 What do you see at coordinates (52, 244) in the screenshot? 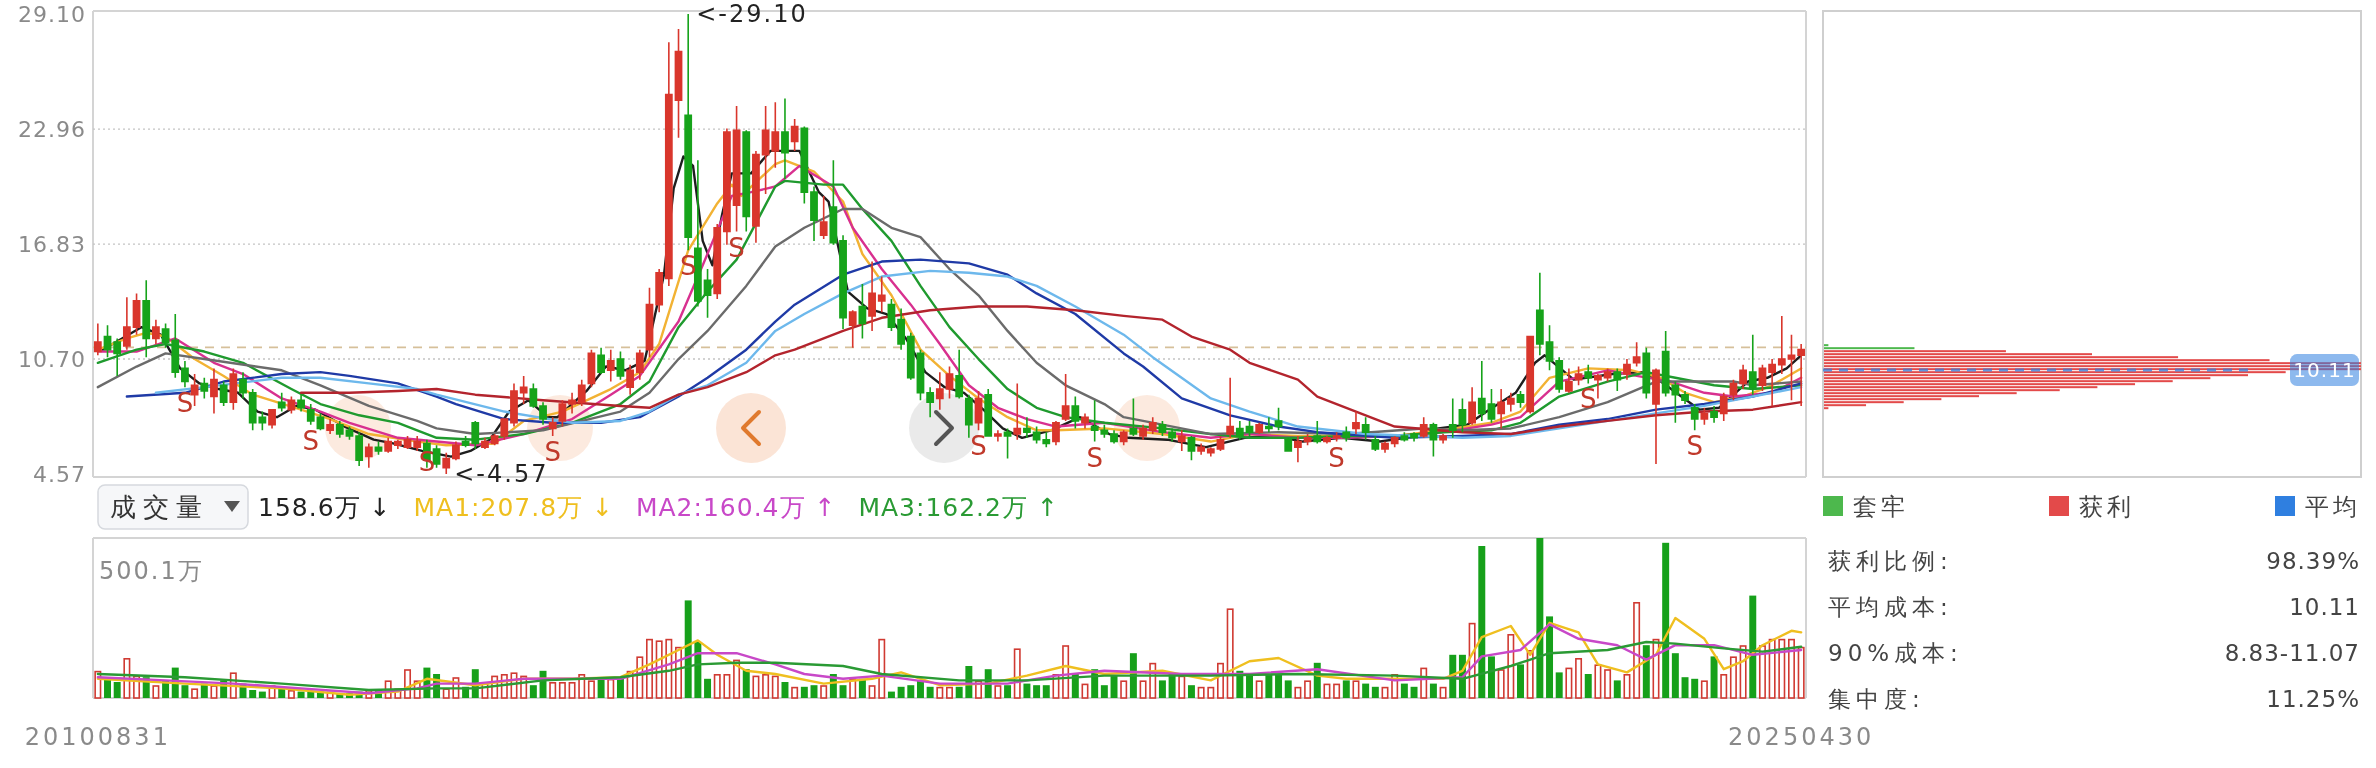
I see `y-tick-label: 16.83` at bounding box center [52, 244].